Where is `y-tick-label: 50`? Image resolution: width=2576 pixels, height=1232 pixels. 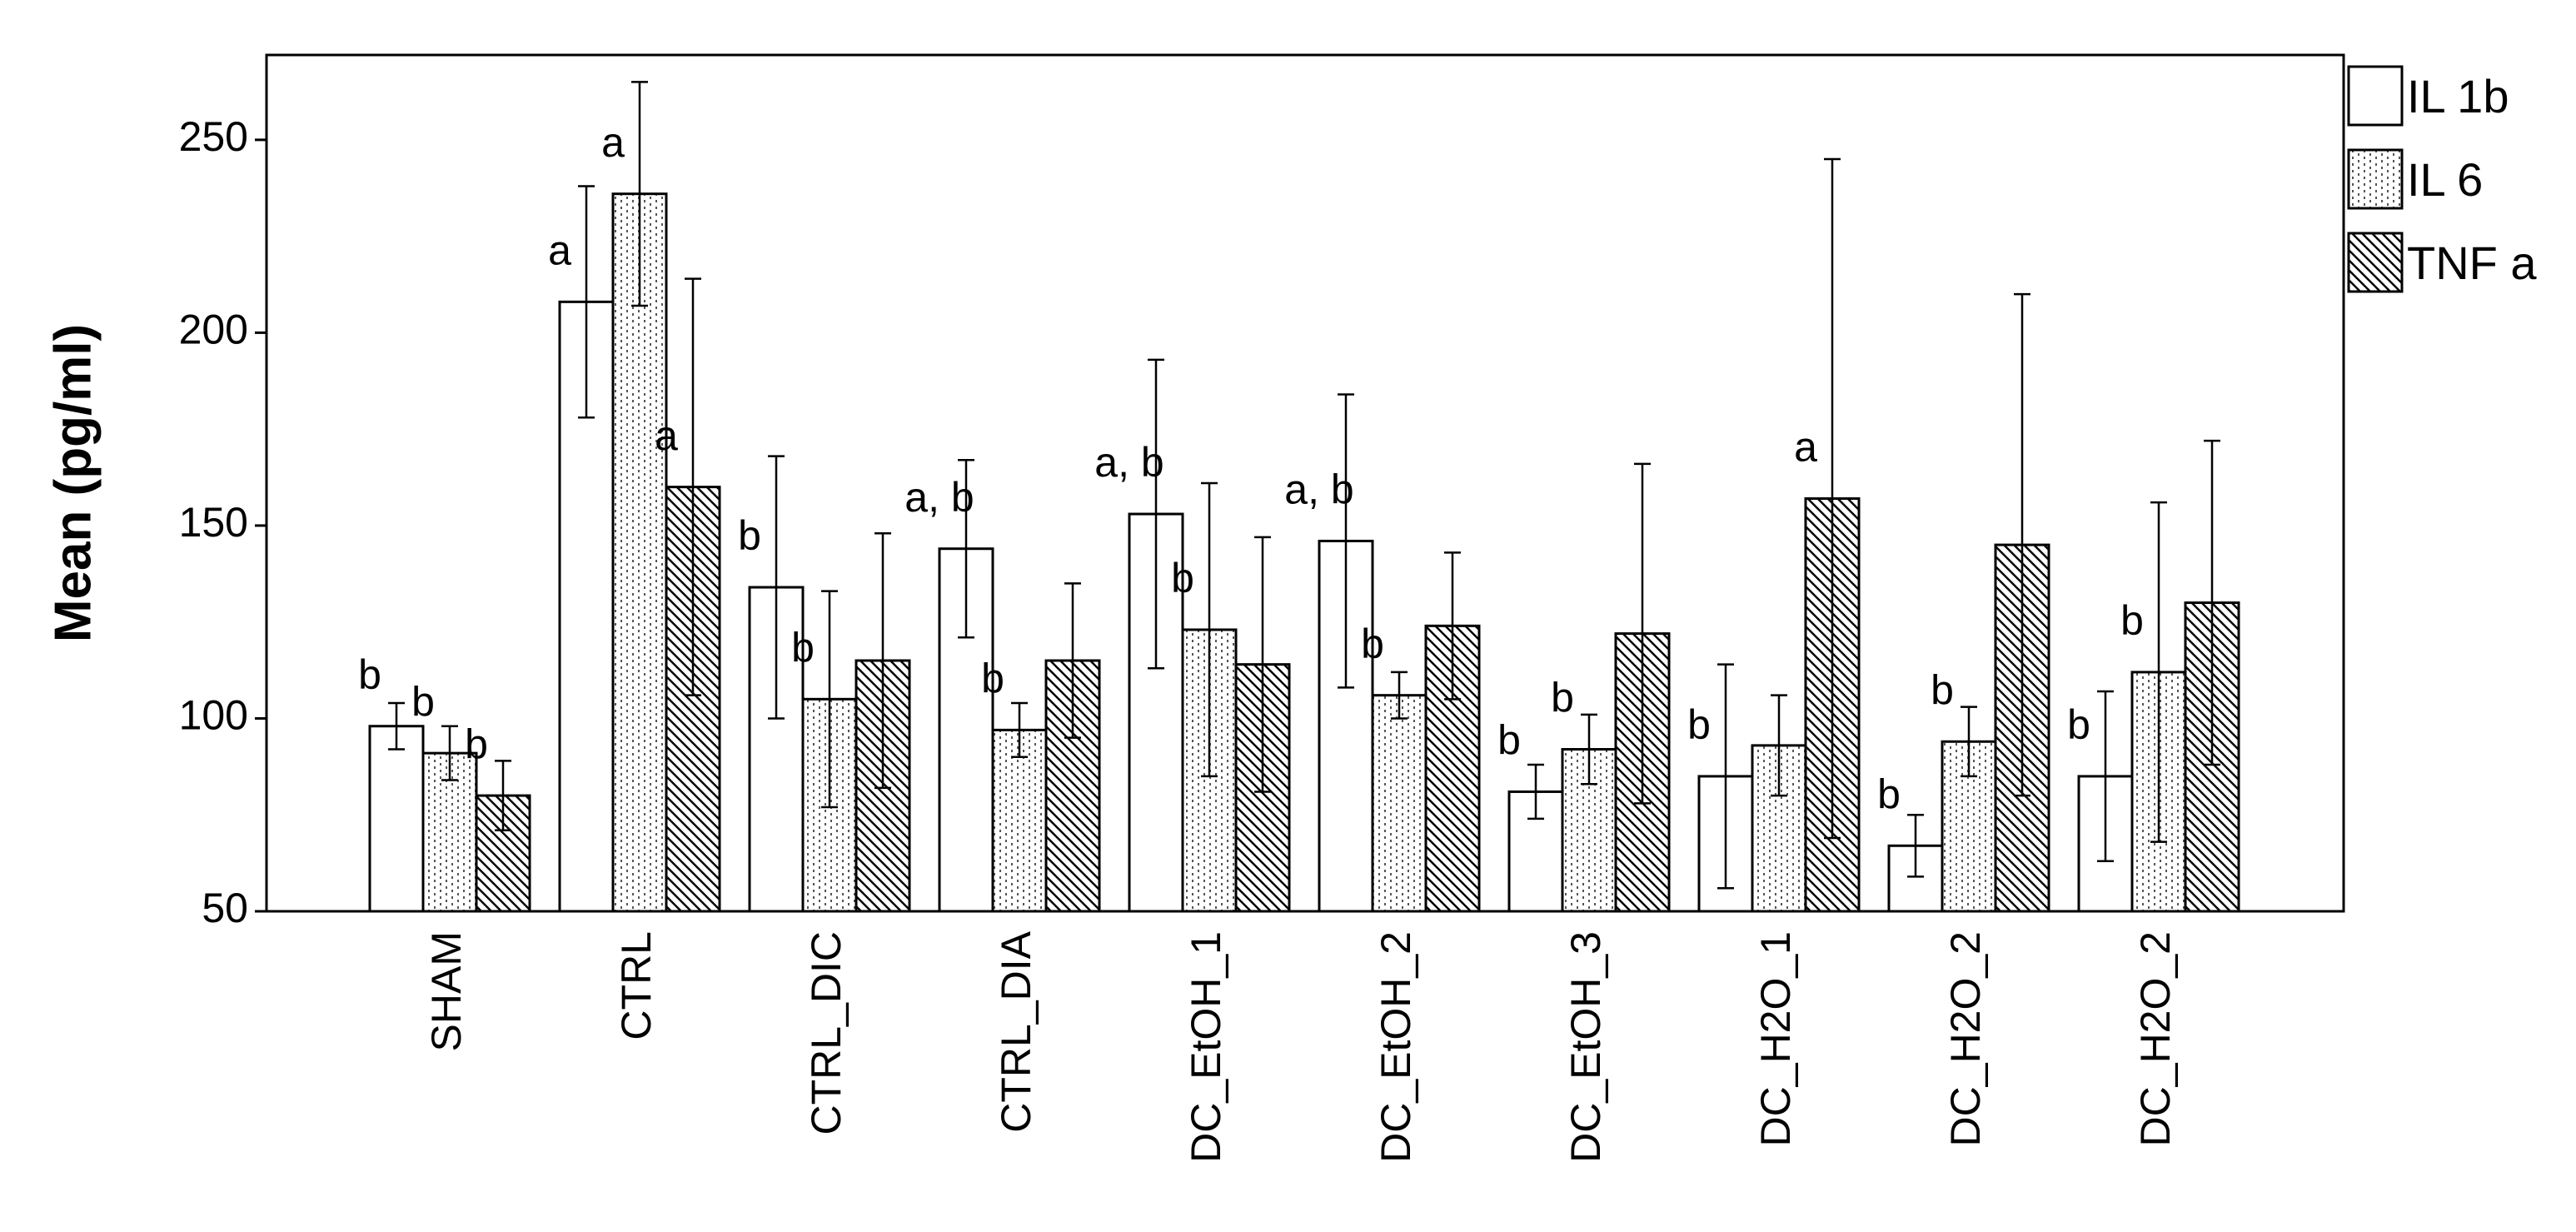
y-tick-label: 50 is located at coordinates (225, 908).